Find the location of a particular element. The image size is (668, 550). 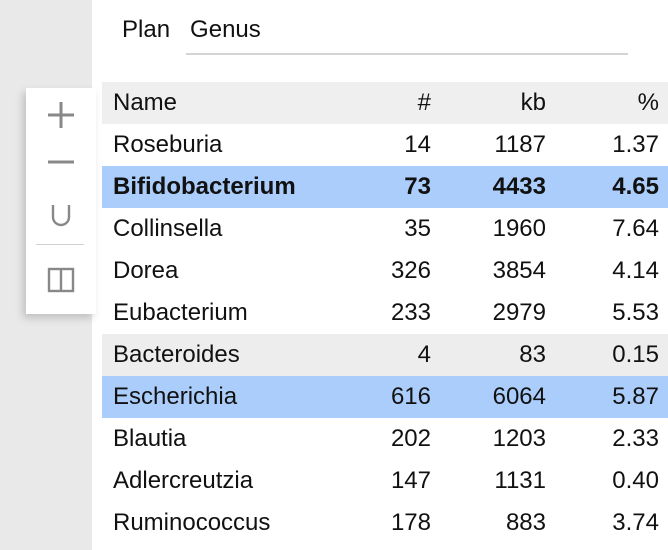

column-header-name: Name is located at coordinates (212, 103).